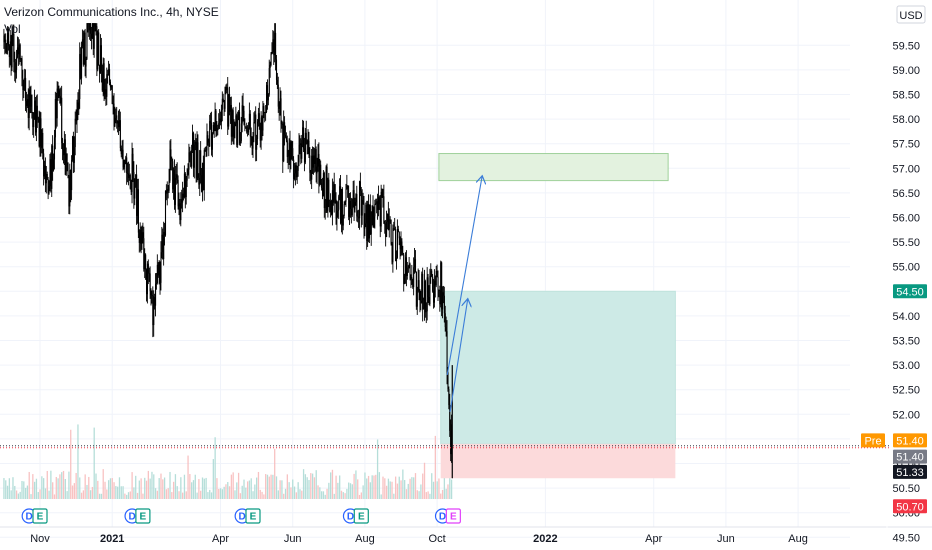  I want to click on time-tick-label: Apr, so click(653, 539).